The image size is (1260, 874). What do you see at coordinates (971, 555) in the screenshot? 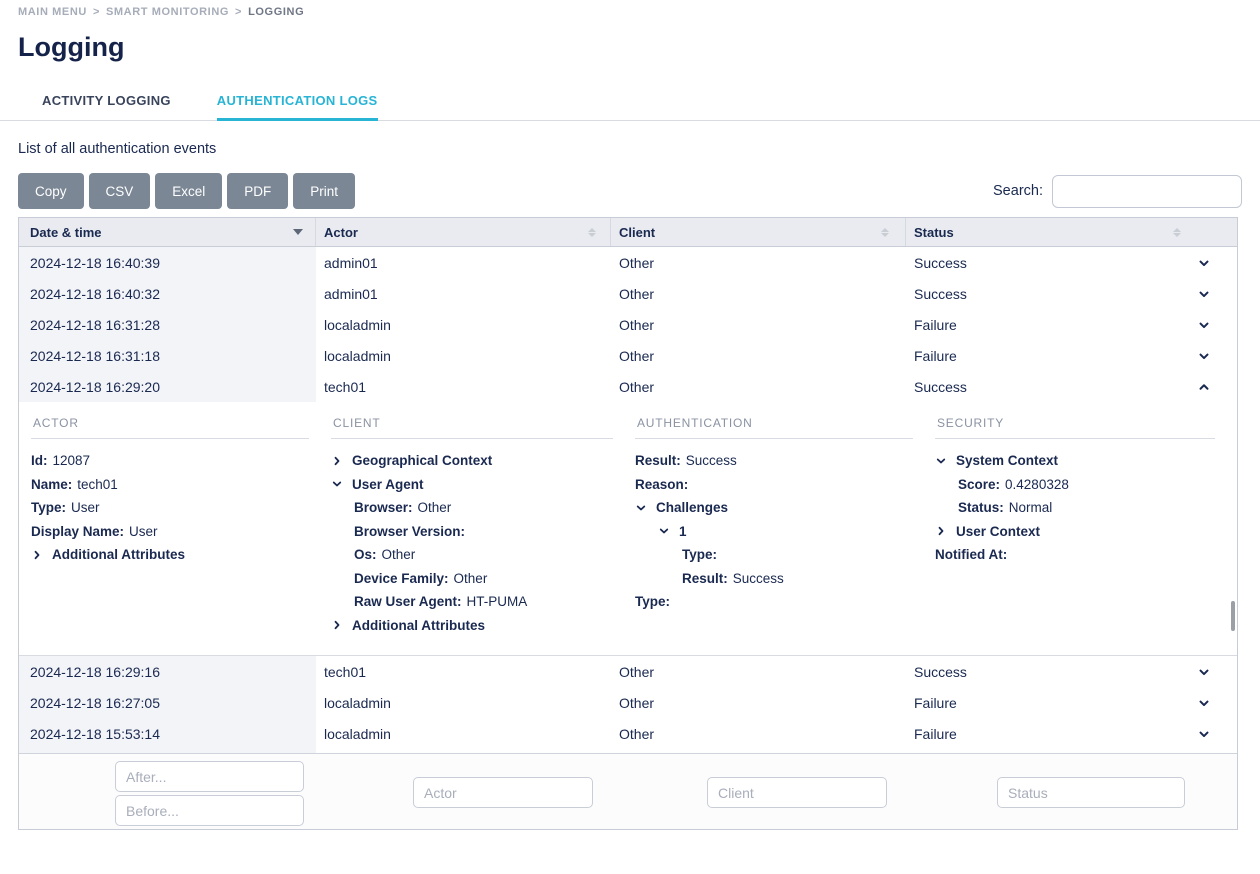
I see `detail-field: Notified At:` at bounding box center [971, 555].